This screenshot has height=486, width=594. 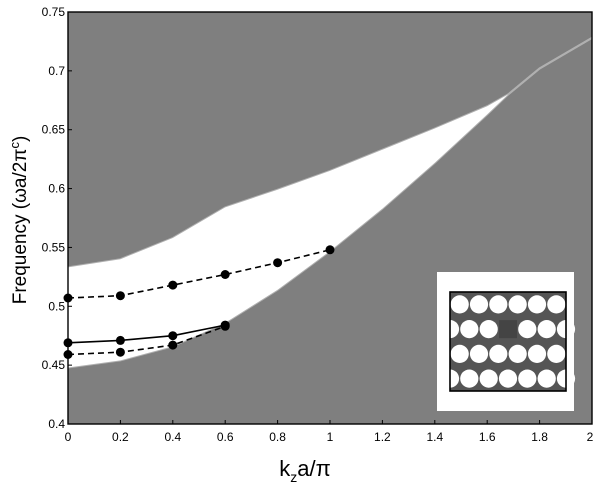 What do you see at coordinates (54, 247) in the screenshot?
I see `y-tick-label: 0.55` at bounding box center [54, 247].